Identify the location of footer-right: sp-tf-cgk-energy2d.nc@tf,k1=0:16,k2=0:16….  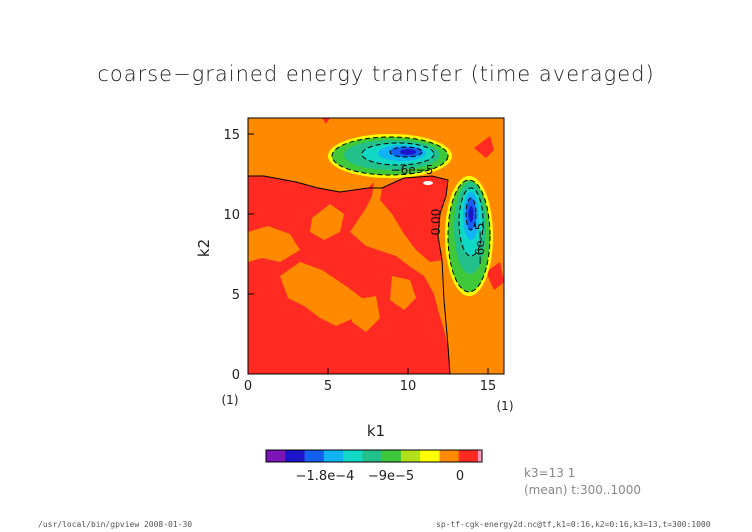
(573, 524).